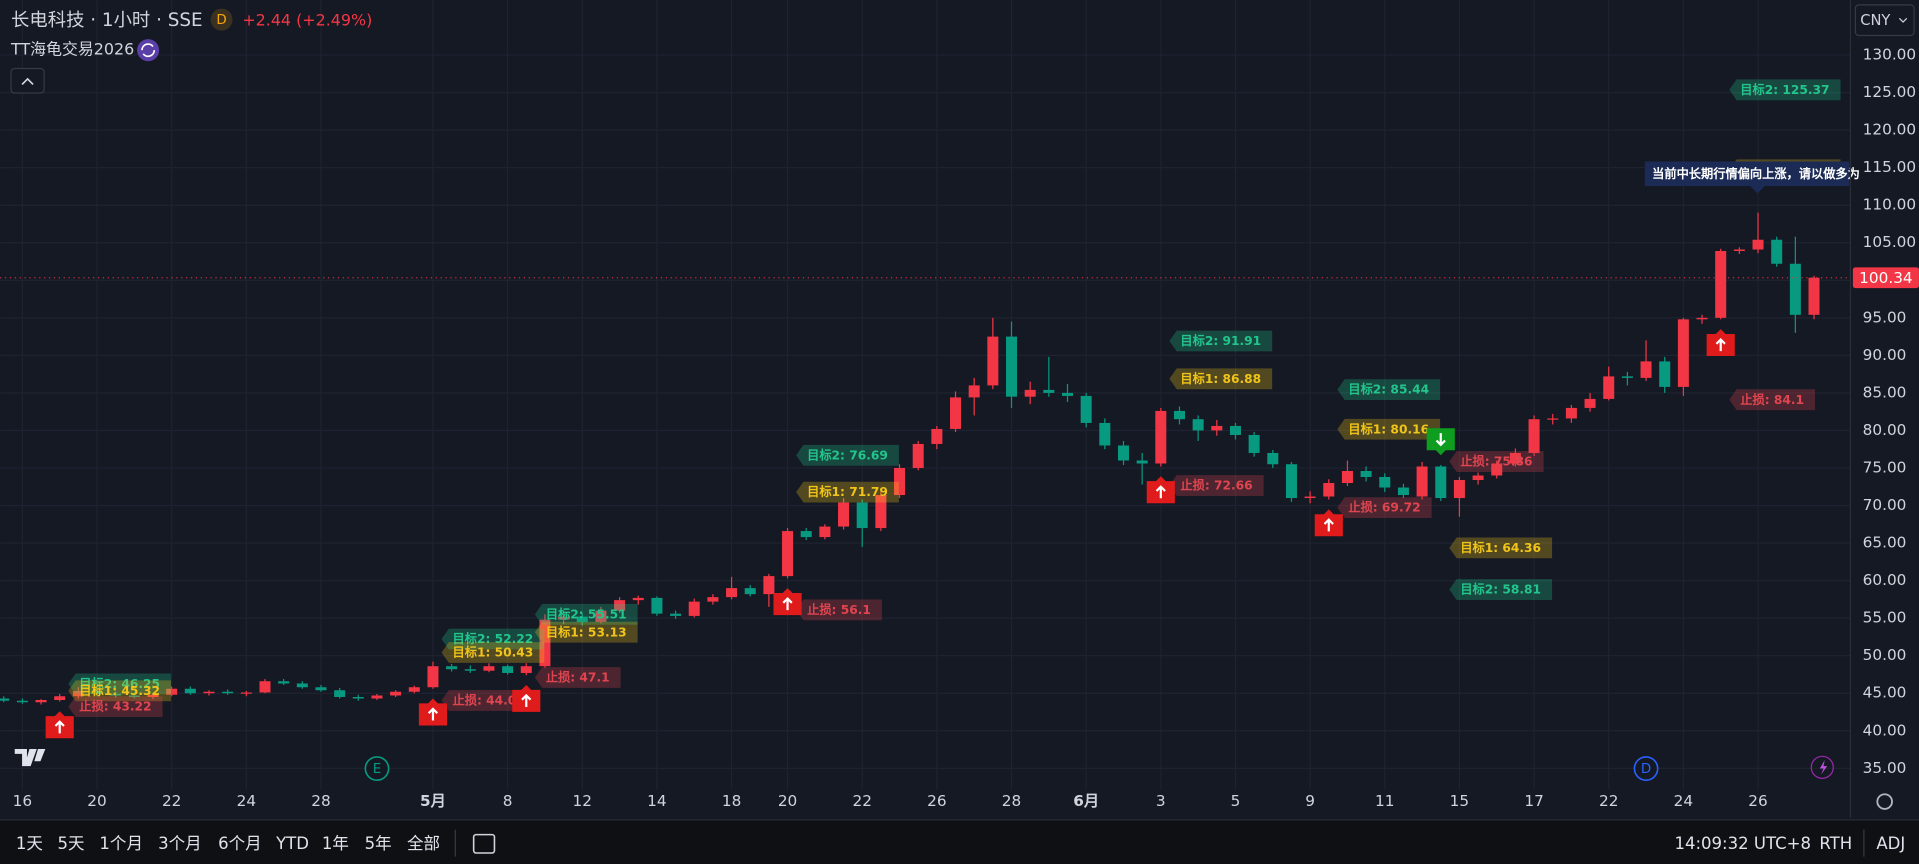  What do you see at coordinates (378, 843) in the screenshot?
I see `range-button: 5年` at bounding box center [378, 843].